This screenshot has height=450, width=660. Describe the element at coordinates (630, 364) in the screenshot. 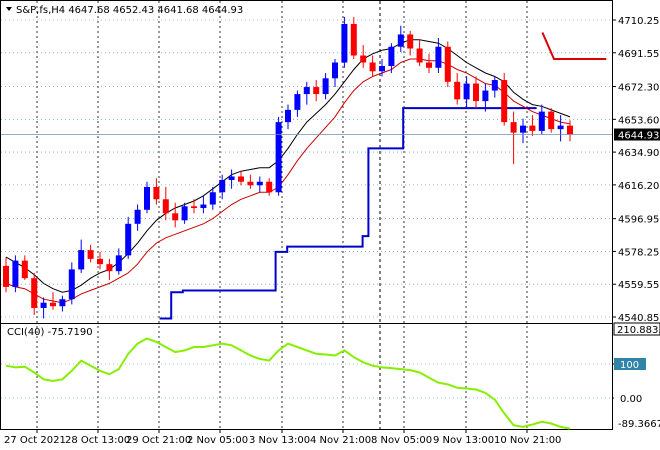

I see `cci-tick-box` at that location.